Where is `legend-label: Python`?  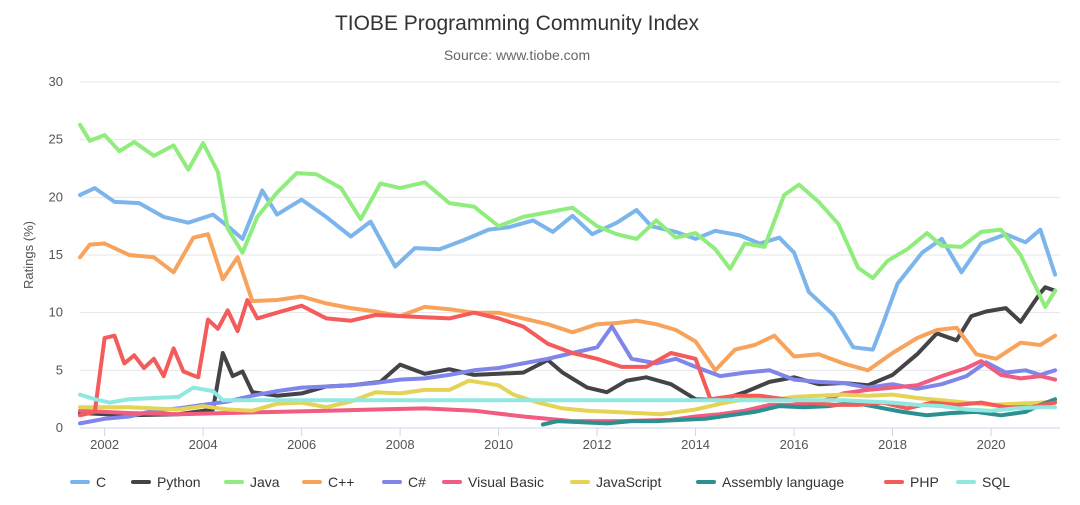
legend-label: Python is located at coordinates (179, 482).